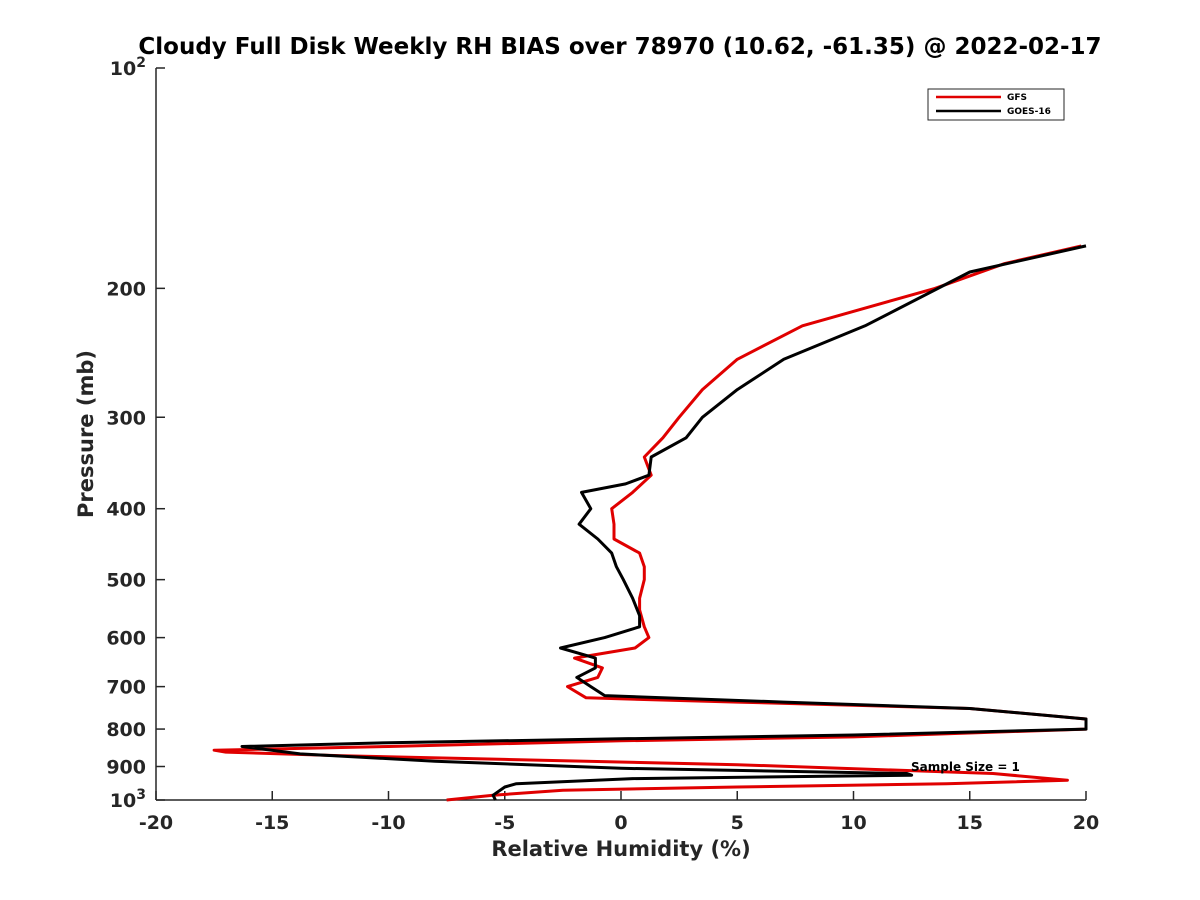  What do you see at coordinates (853, 823) in the screenshot?
I see `x-tick-label: 10` at bounding box center [853, 823].